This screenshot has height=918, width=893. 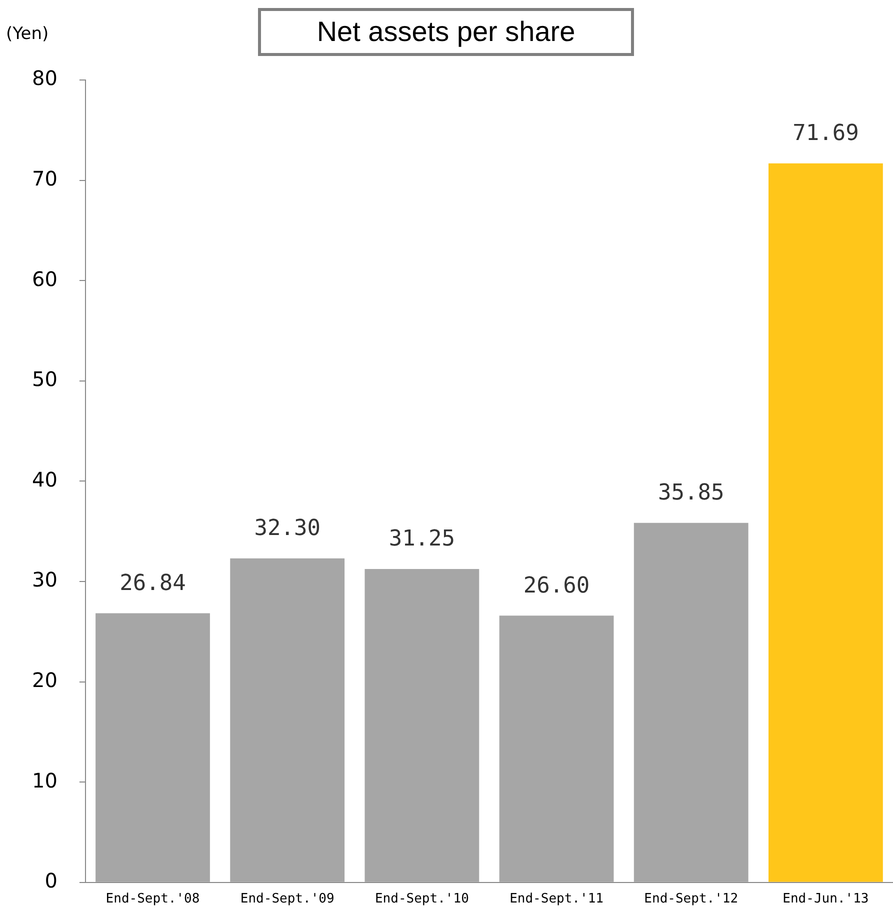 What do you see at coordinates (287, 529) in the screenshot?
I see `data-label: 32.30` at bounding box center [287, 529].